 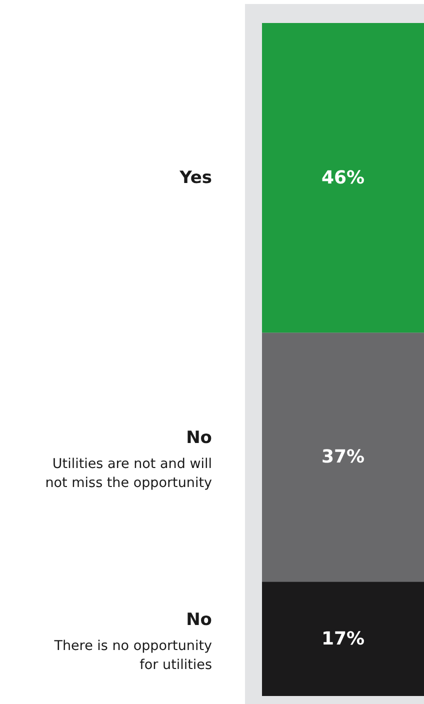 What do you see at coordinates (343, 177) in the screenshot?
I see `data-label: 46%` at bounding box center [343, 177].